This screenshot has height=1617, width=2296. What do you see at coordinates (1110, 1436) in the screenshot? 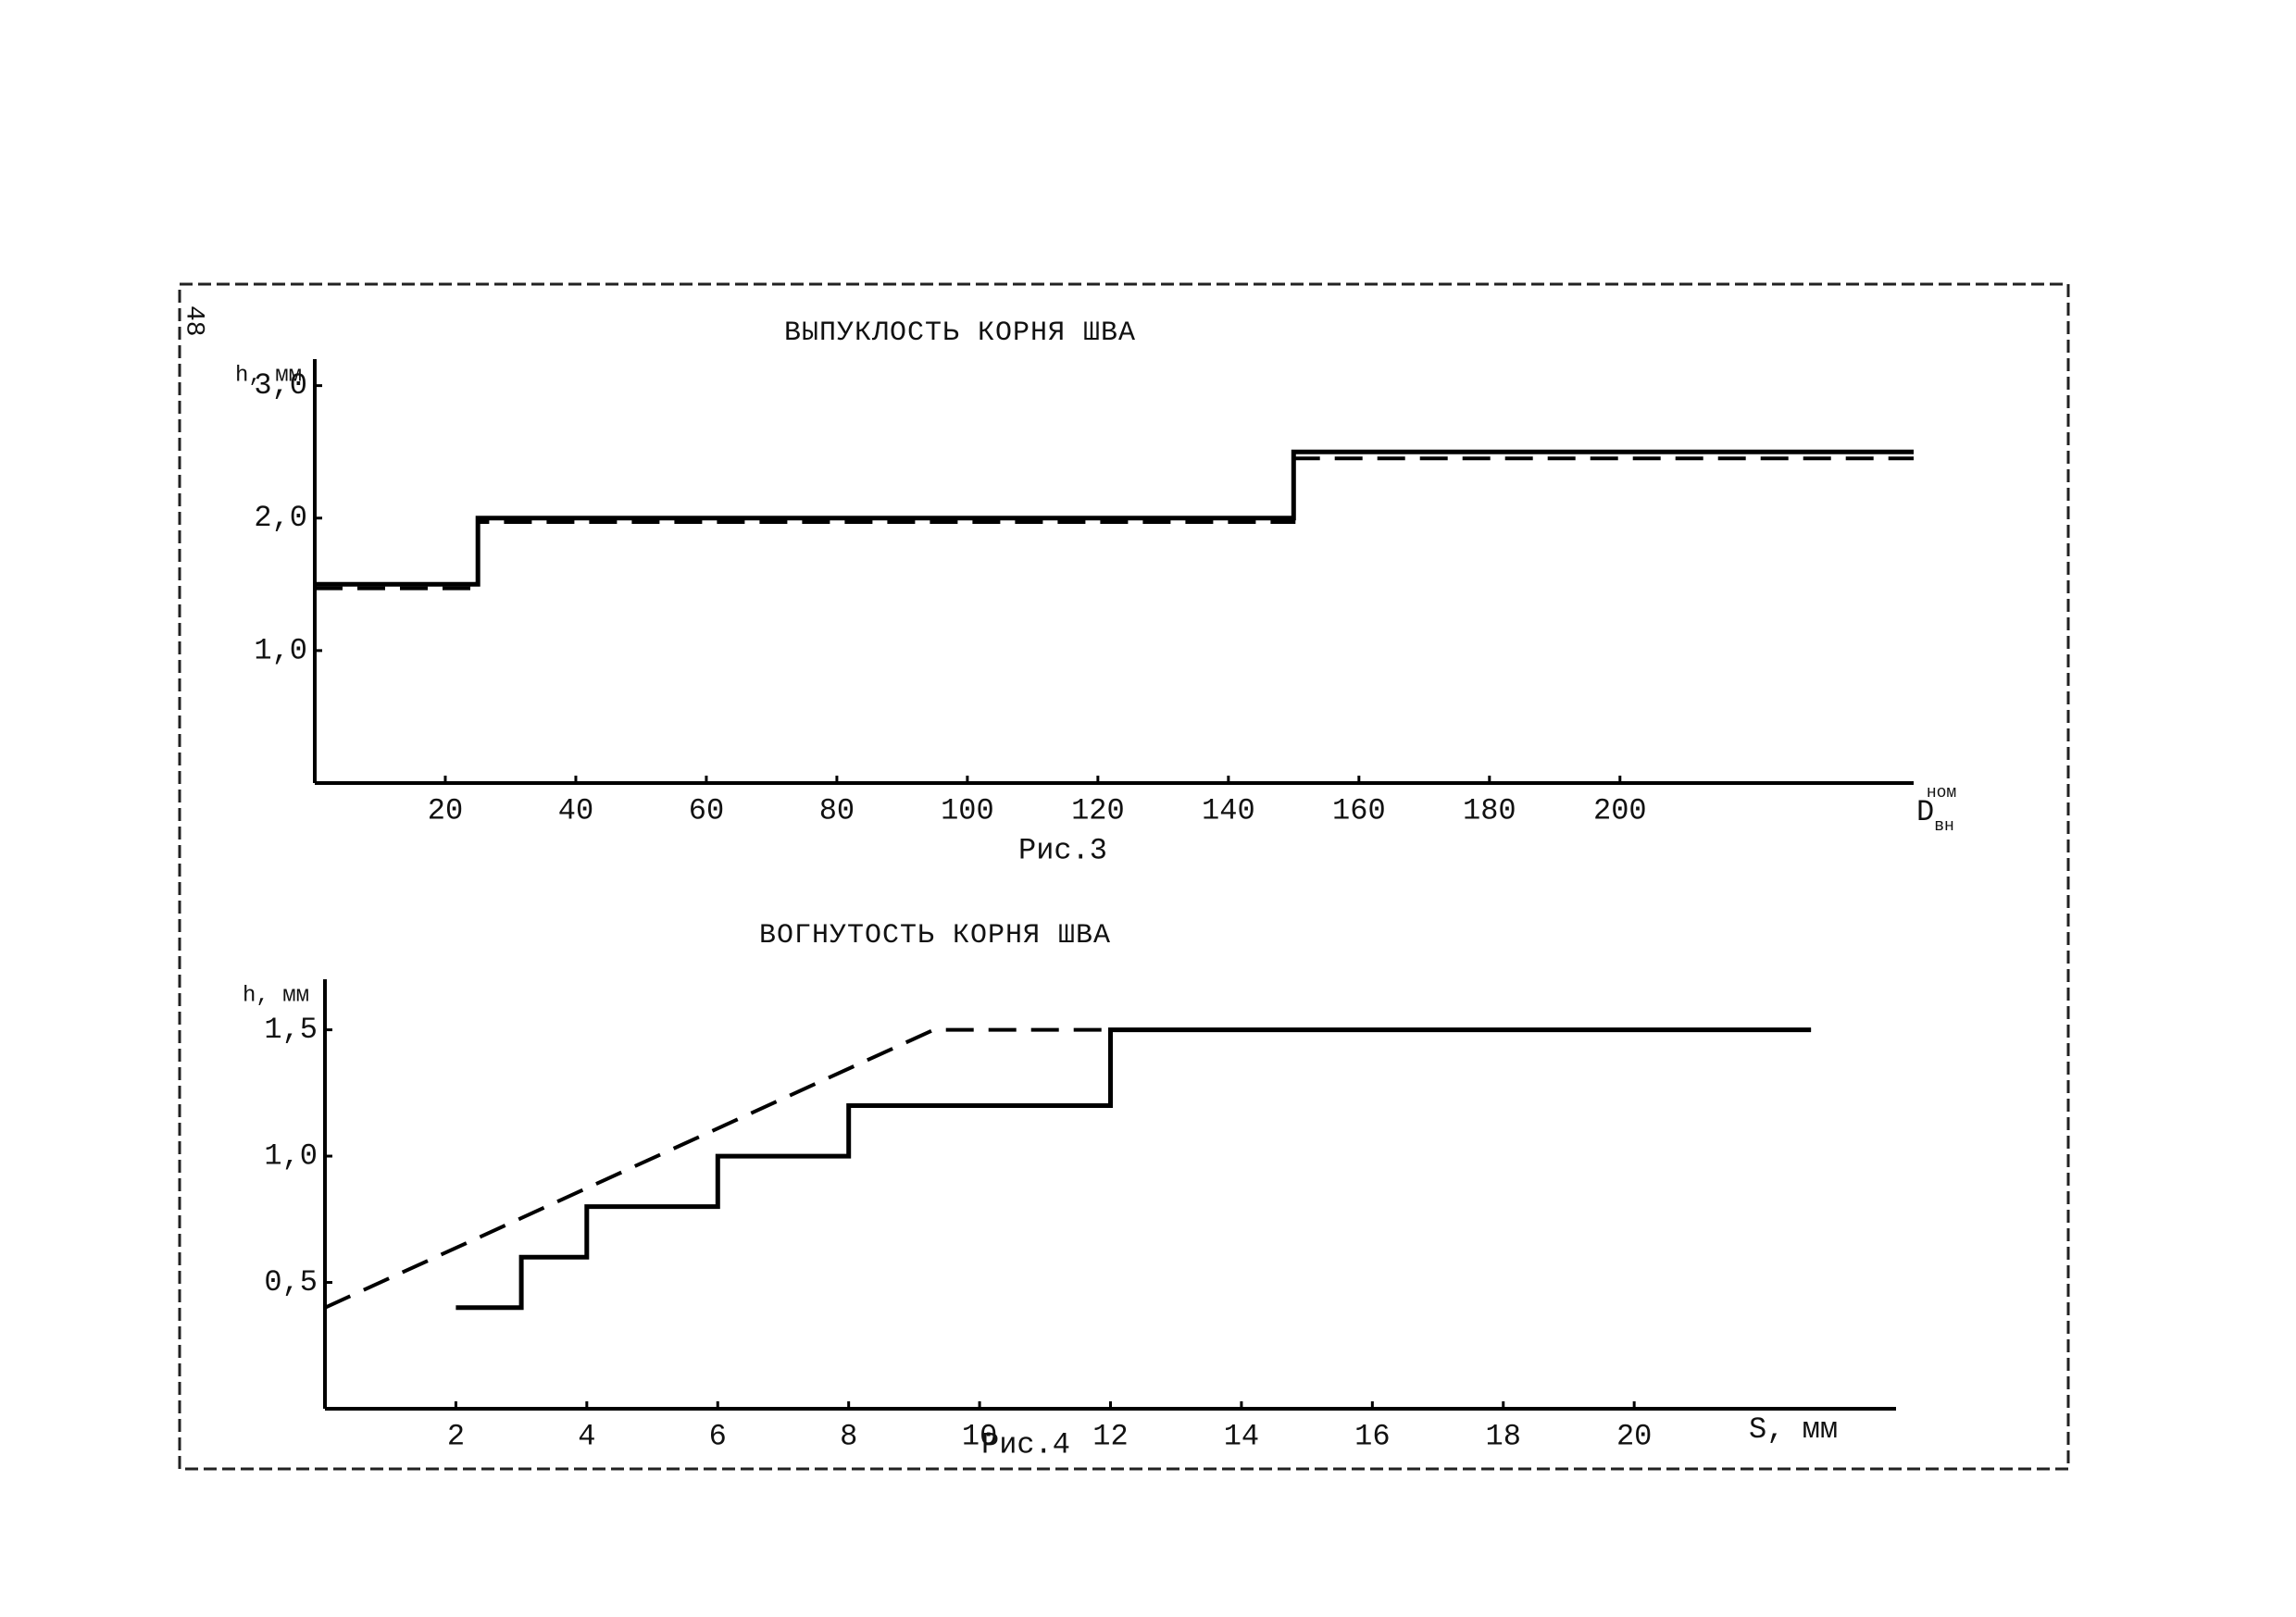
I see `x-tick-label: 12` at bounding box center [1110, 1436].